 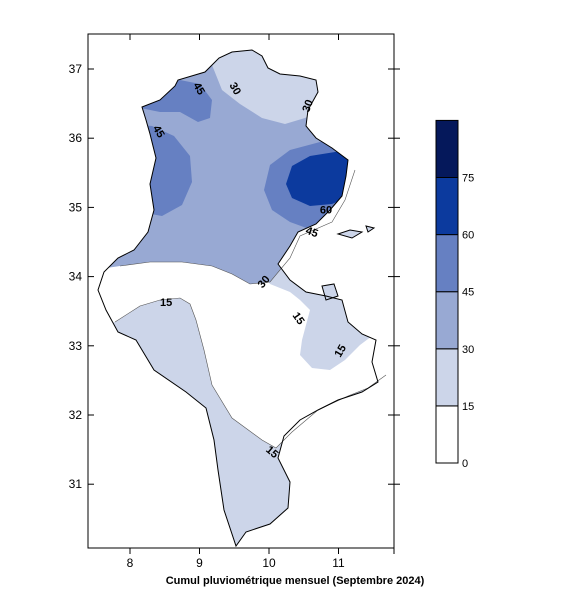 What do you see at coordinates (465, 464) in the screenshot?
I see `legend-label: 0` at bounding box center [465, 464].